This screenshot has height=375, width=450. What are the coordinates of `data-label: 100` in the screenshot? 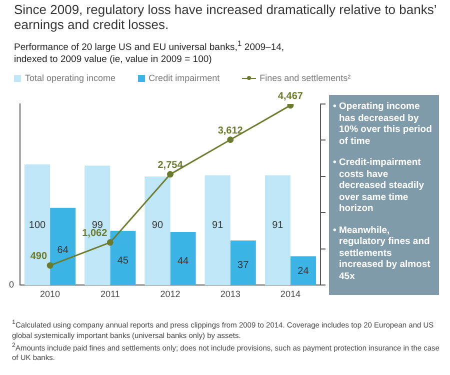 It's located at (37, 225).